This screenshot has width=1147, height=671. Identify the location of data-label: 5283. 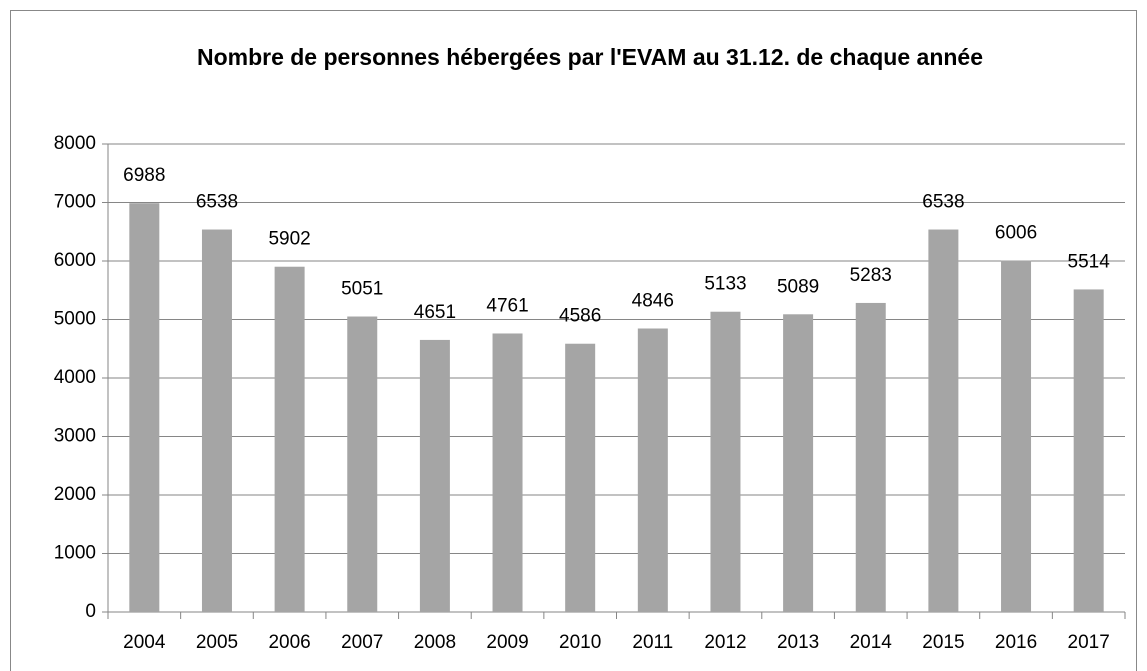
(871, 275).